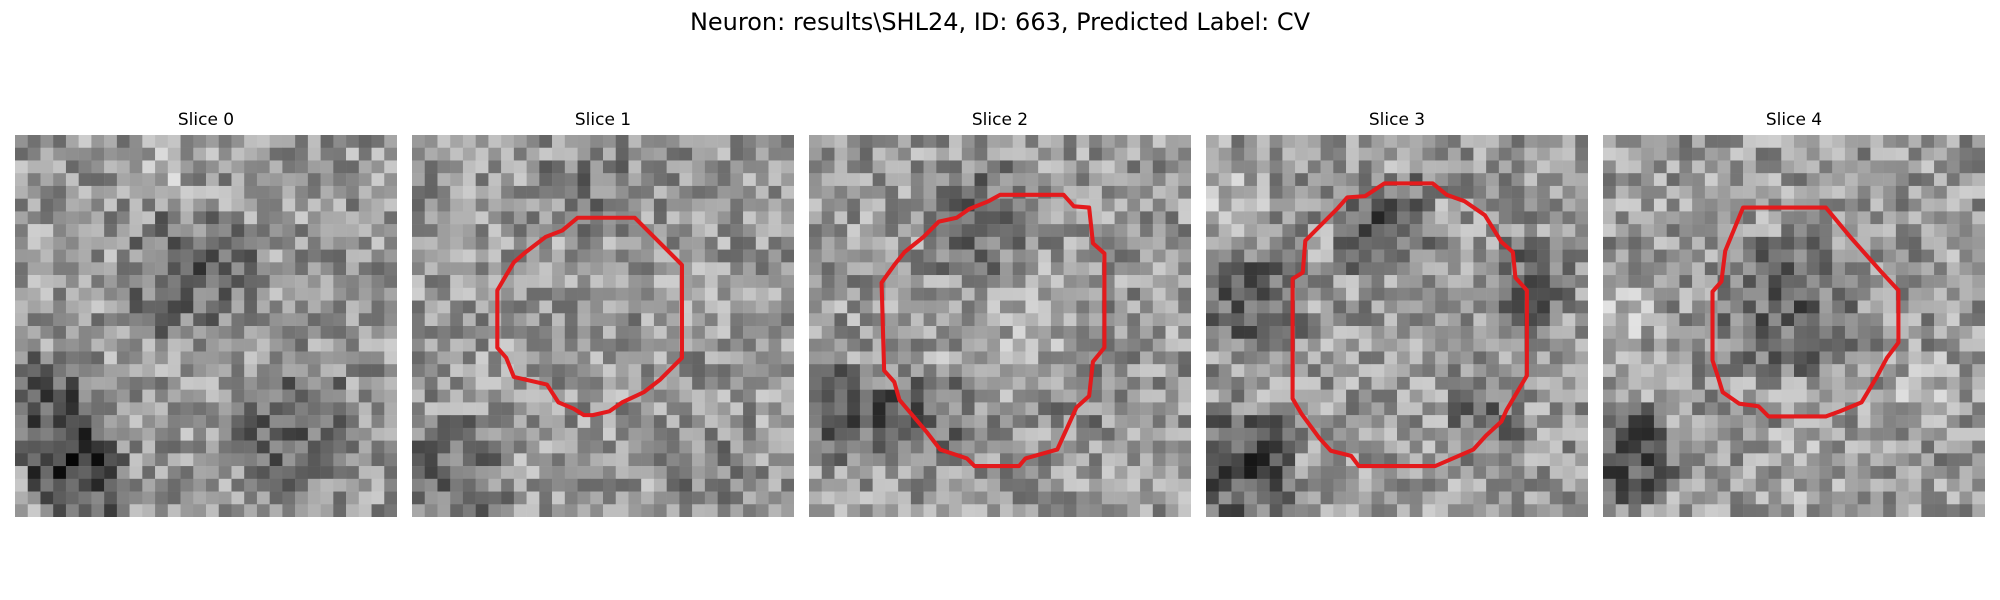  What do you see at coordinates (1794, 120) in the screenshot?
I see `slice-title-4: Slice 4` at bounding box center [1794, 120].